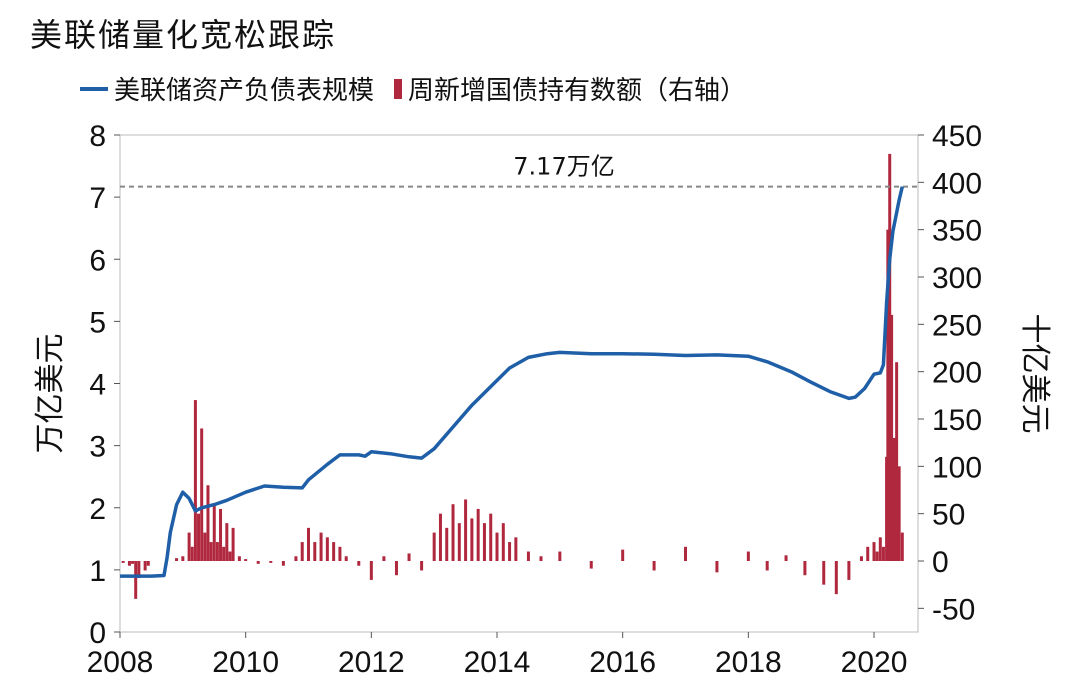 This screenshot has height=692, width=1080. What do you see at coordinates (957, 420) in the screenshot?
I see `y-right-tick-label: 150` at bounding box center [957, 420].